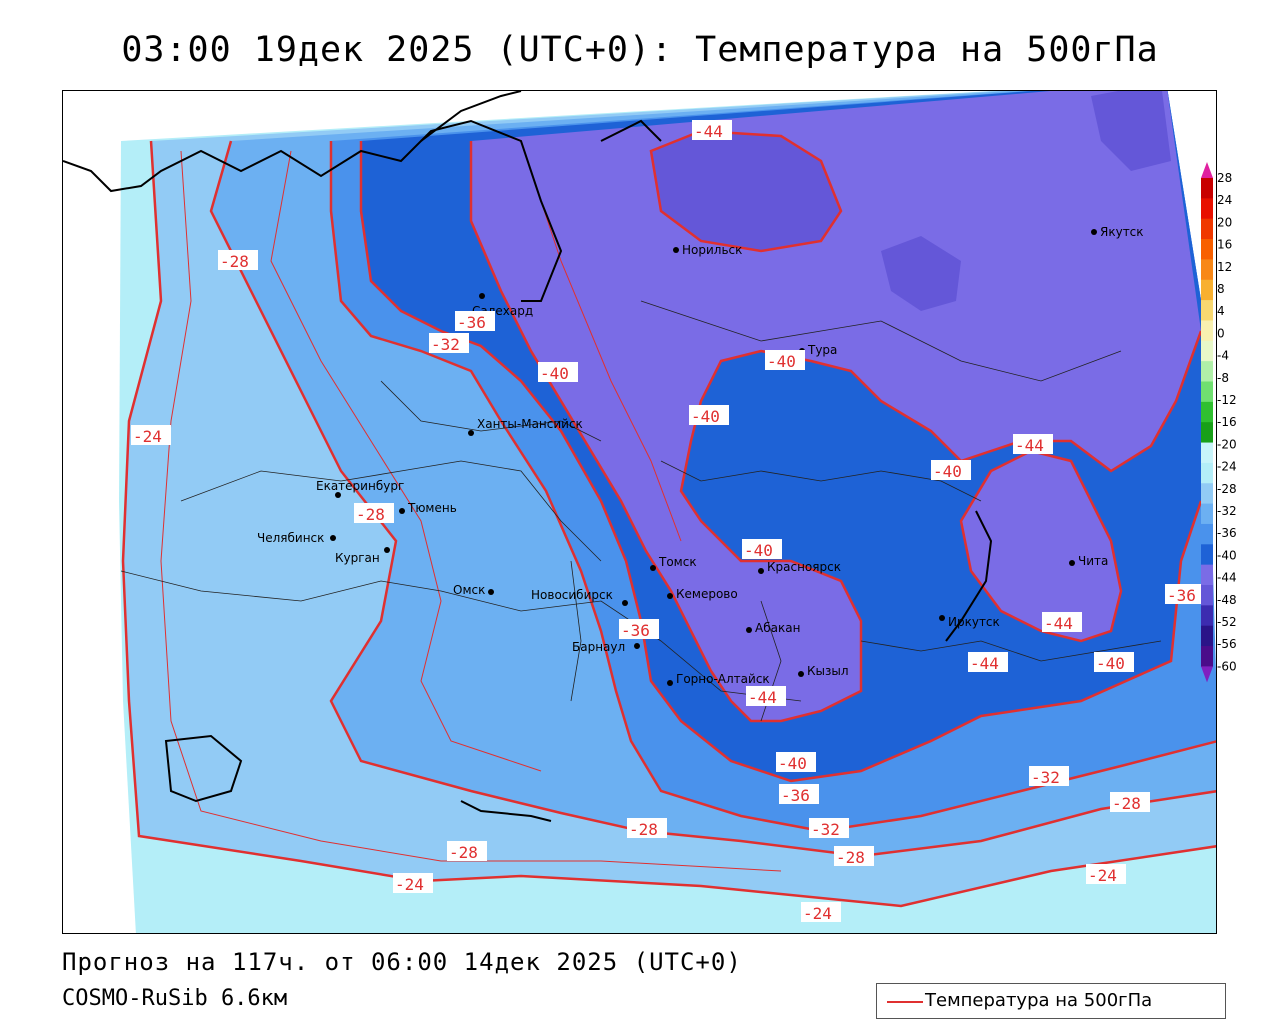 This screenshot has width=1280, height=1024. I want to click on colorbar-tick-label: 20, so click(1224, 222).